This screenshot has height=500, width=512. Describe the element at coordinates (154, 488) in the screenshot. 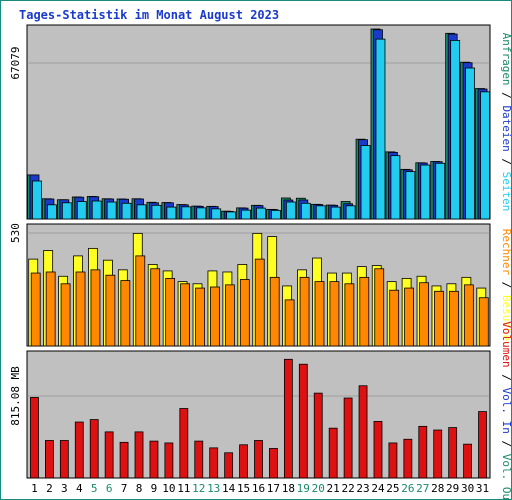

I see `x-tick-label-day-9: 9` at that location.